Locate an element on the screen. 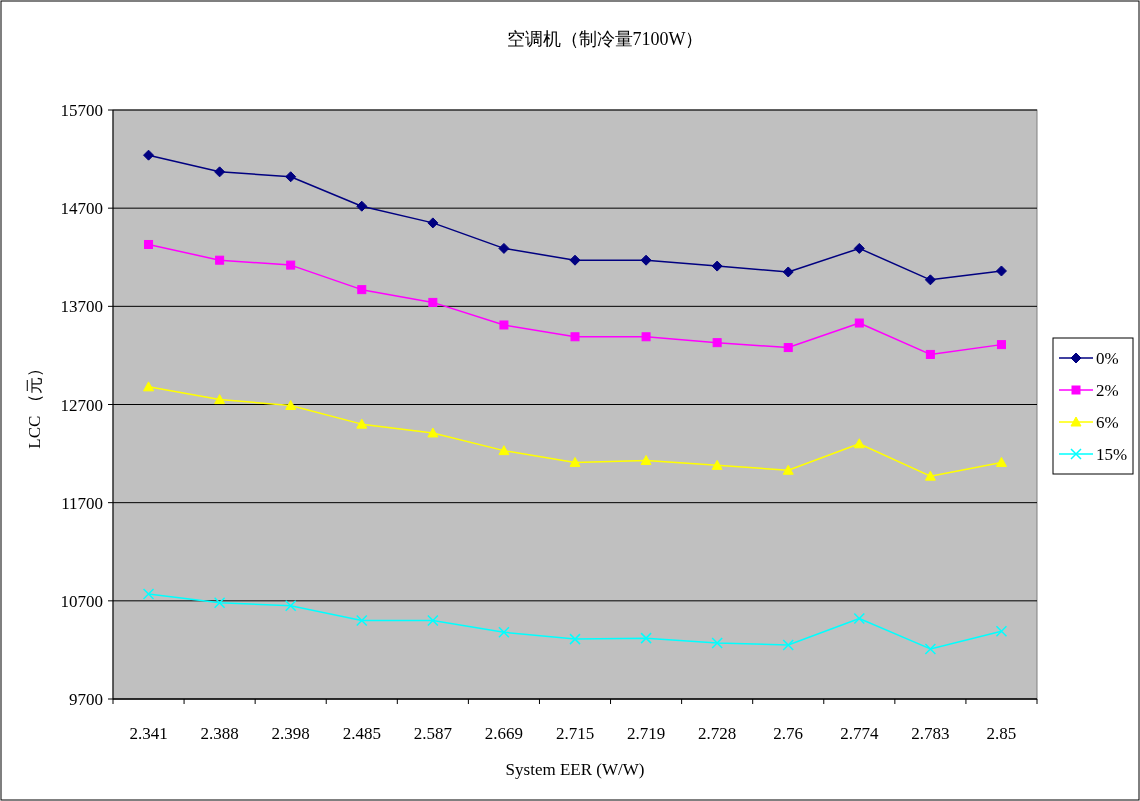 The image size is (1140, 801). y-tick-label: 15700 is located at coordinates (81, 110).